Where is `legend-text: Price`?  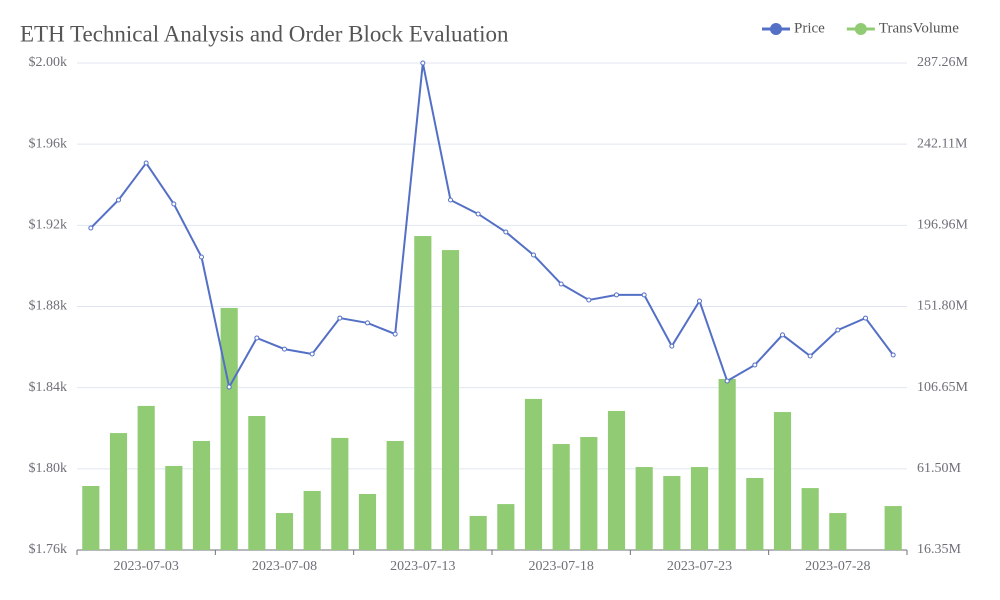
legend-text: Price is located at coordinates (809, 28).